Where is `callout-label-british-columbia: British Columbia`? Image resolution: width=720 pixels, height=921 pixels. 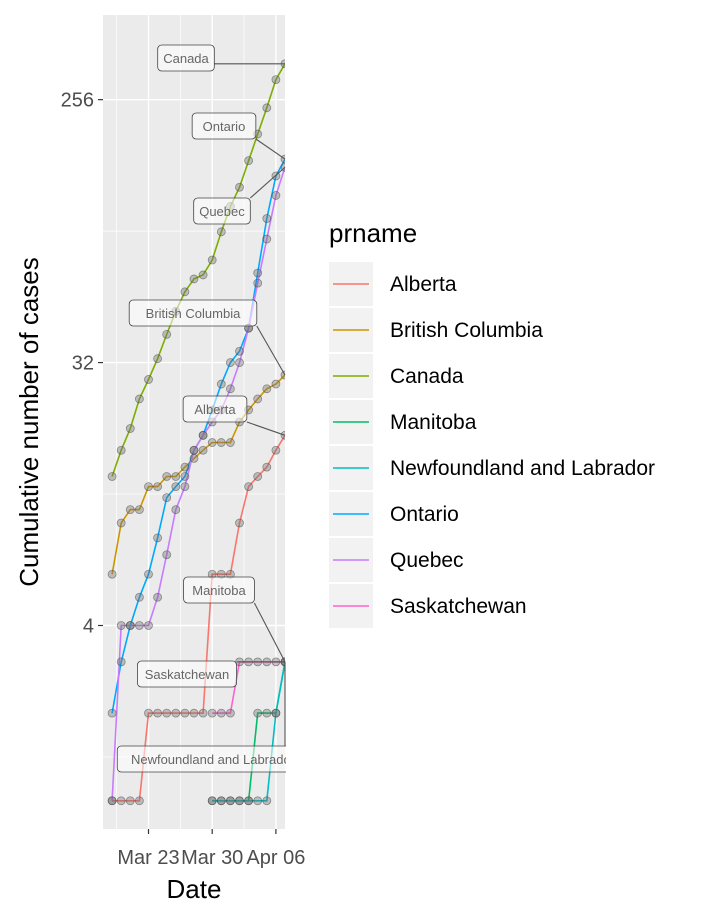
callout-label-british-columbia: British Columbia is located at coordinates (193, 313).